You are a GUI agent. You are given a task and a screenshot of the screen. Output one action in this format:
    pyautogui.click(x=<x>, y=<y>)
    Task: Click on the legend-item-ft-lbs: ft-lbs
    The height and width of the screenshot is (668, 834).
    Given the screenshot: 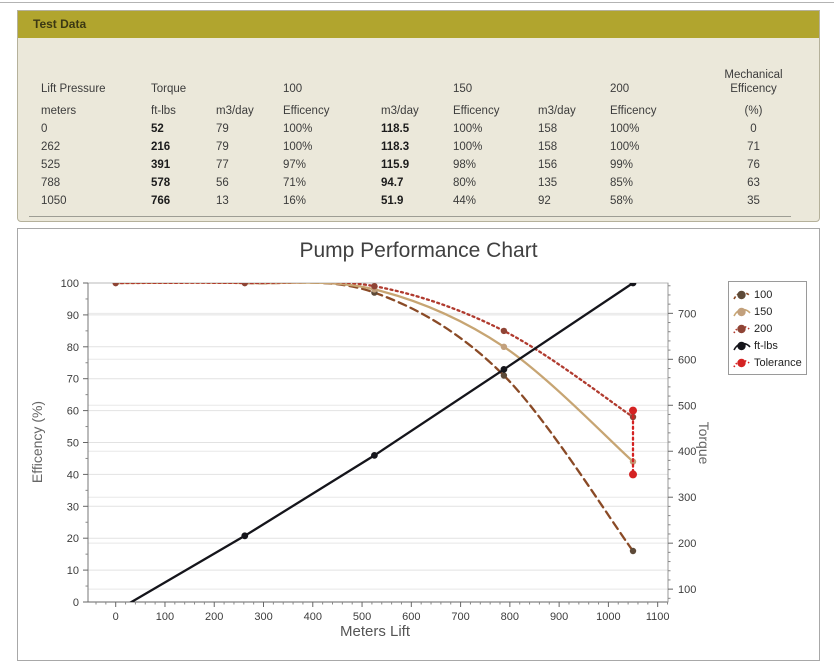 What is the action you would take?
    pyautogui.click(x=768, y=345)
    